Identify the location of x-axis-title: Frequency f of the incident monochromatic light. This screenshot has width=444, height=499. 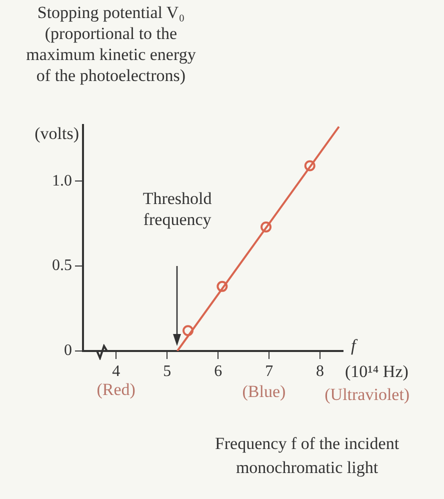
(307, 456).